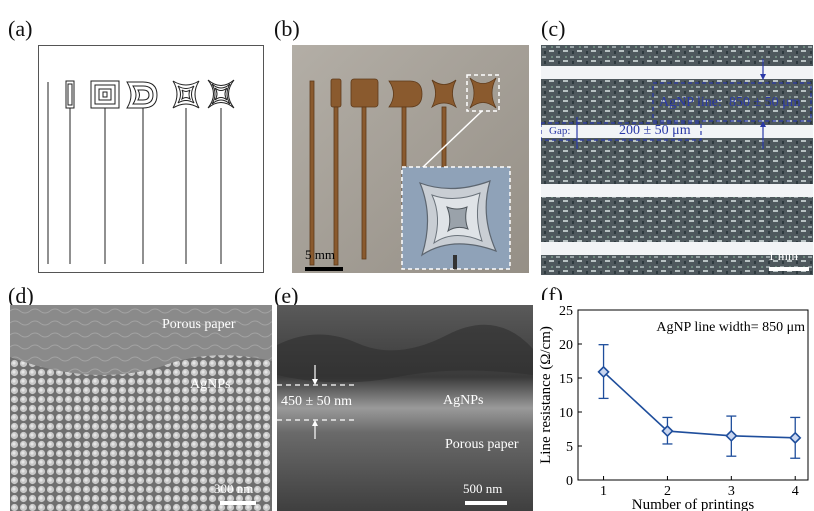 The image size is (814, 511). What do you see at coordinates (566, 379) in the screenshot?
I see `y-tick-label: 15` at bounding box center [566, 379].